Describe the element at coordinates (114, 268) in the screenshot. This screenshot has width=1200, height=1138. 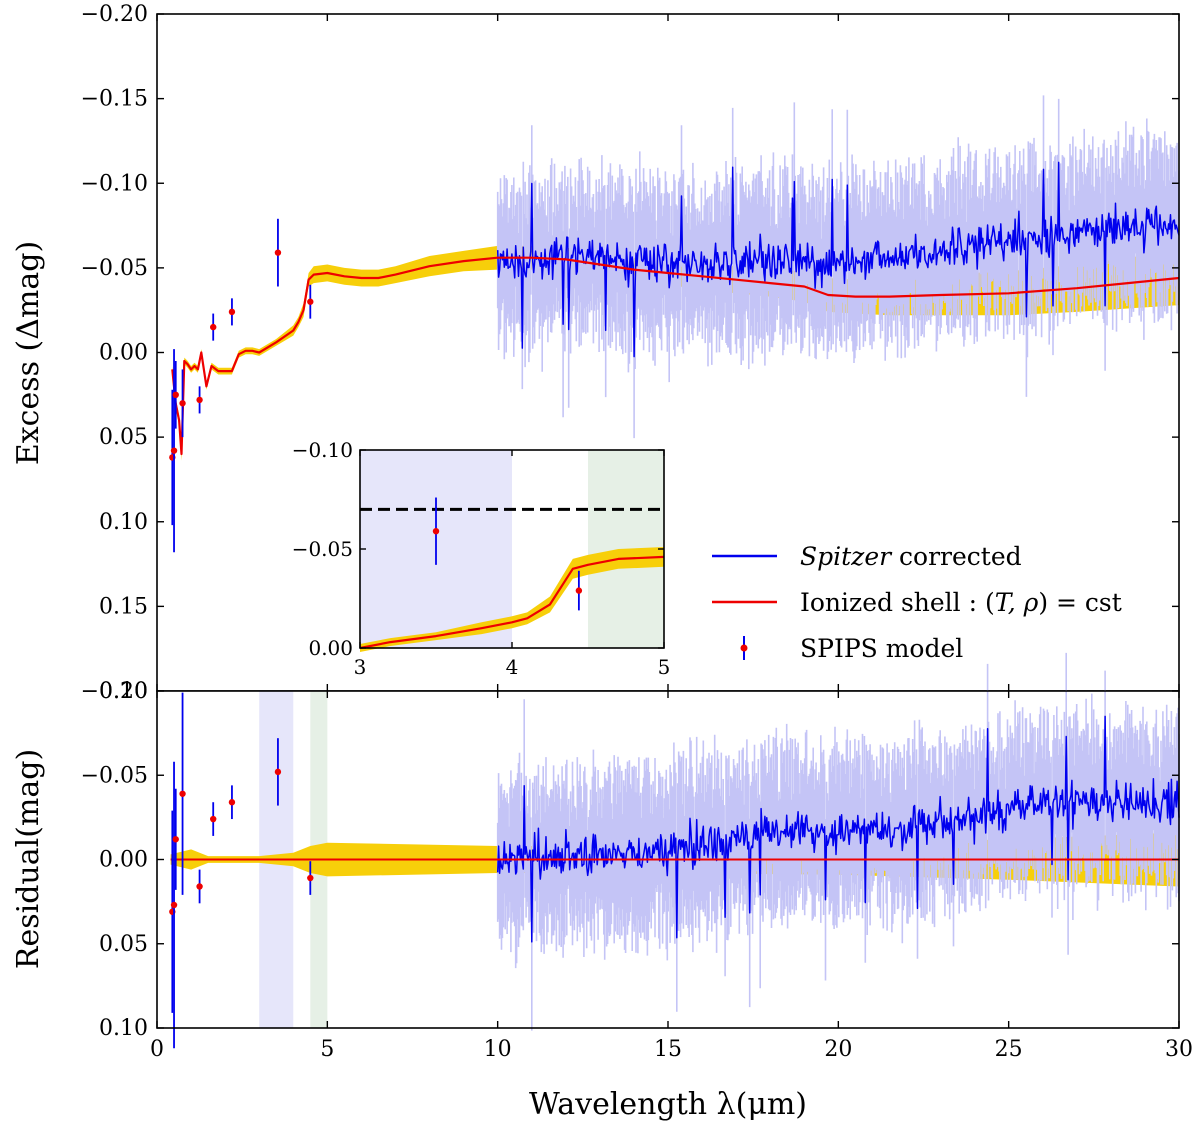
I see `excess-y-tick-label: −0.05` at that location.